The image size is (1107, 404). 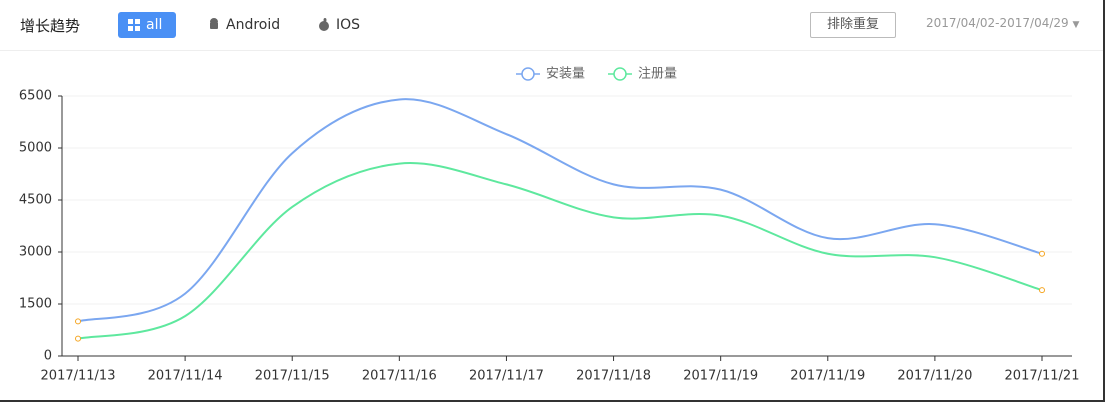 What do you see at coordinates (506, 376) in the screenshot?
I see `x-tick-label: 2017/11/17` at bounding box center [506, 376].